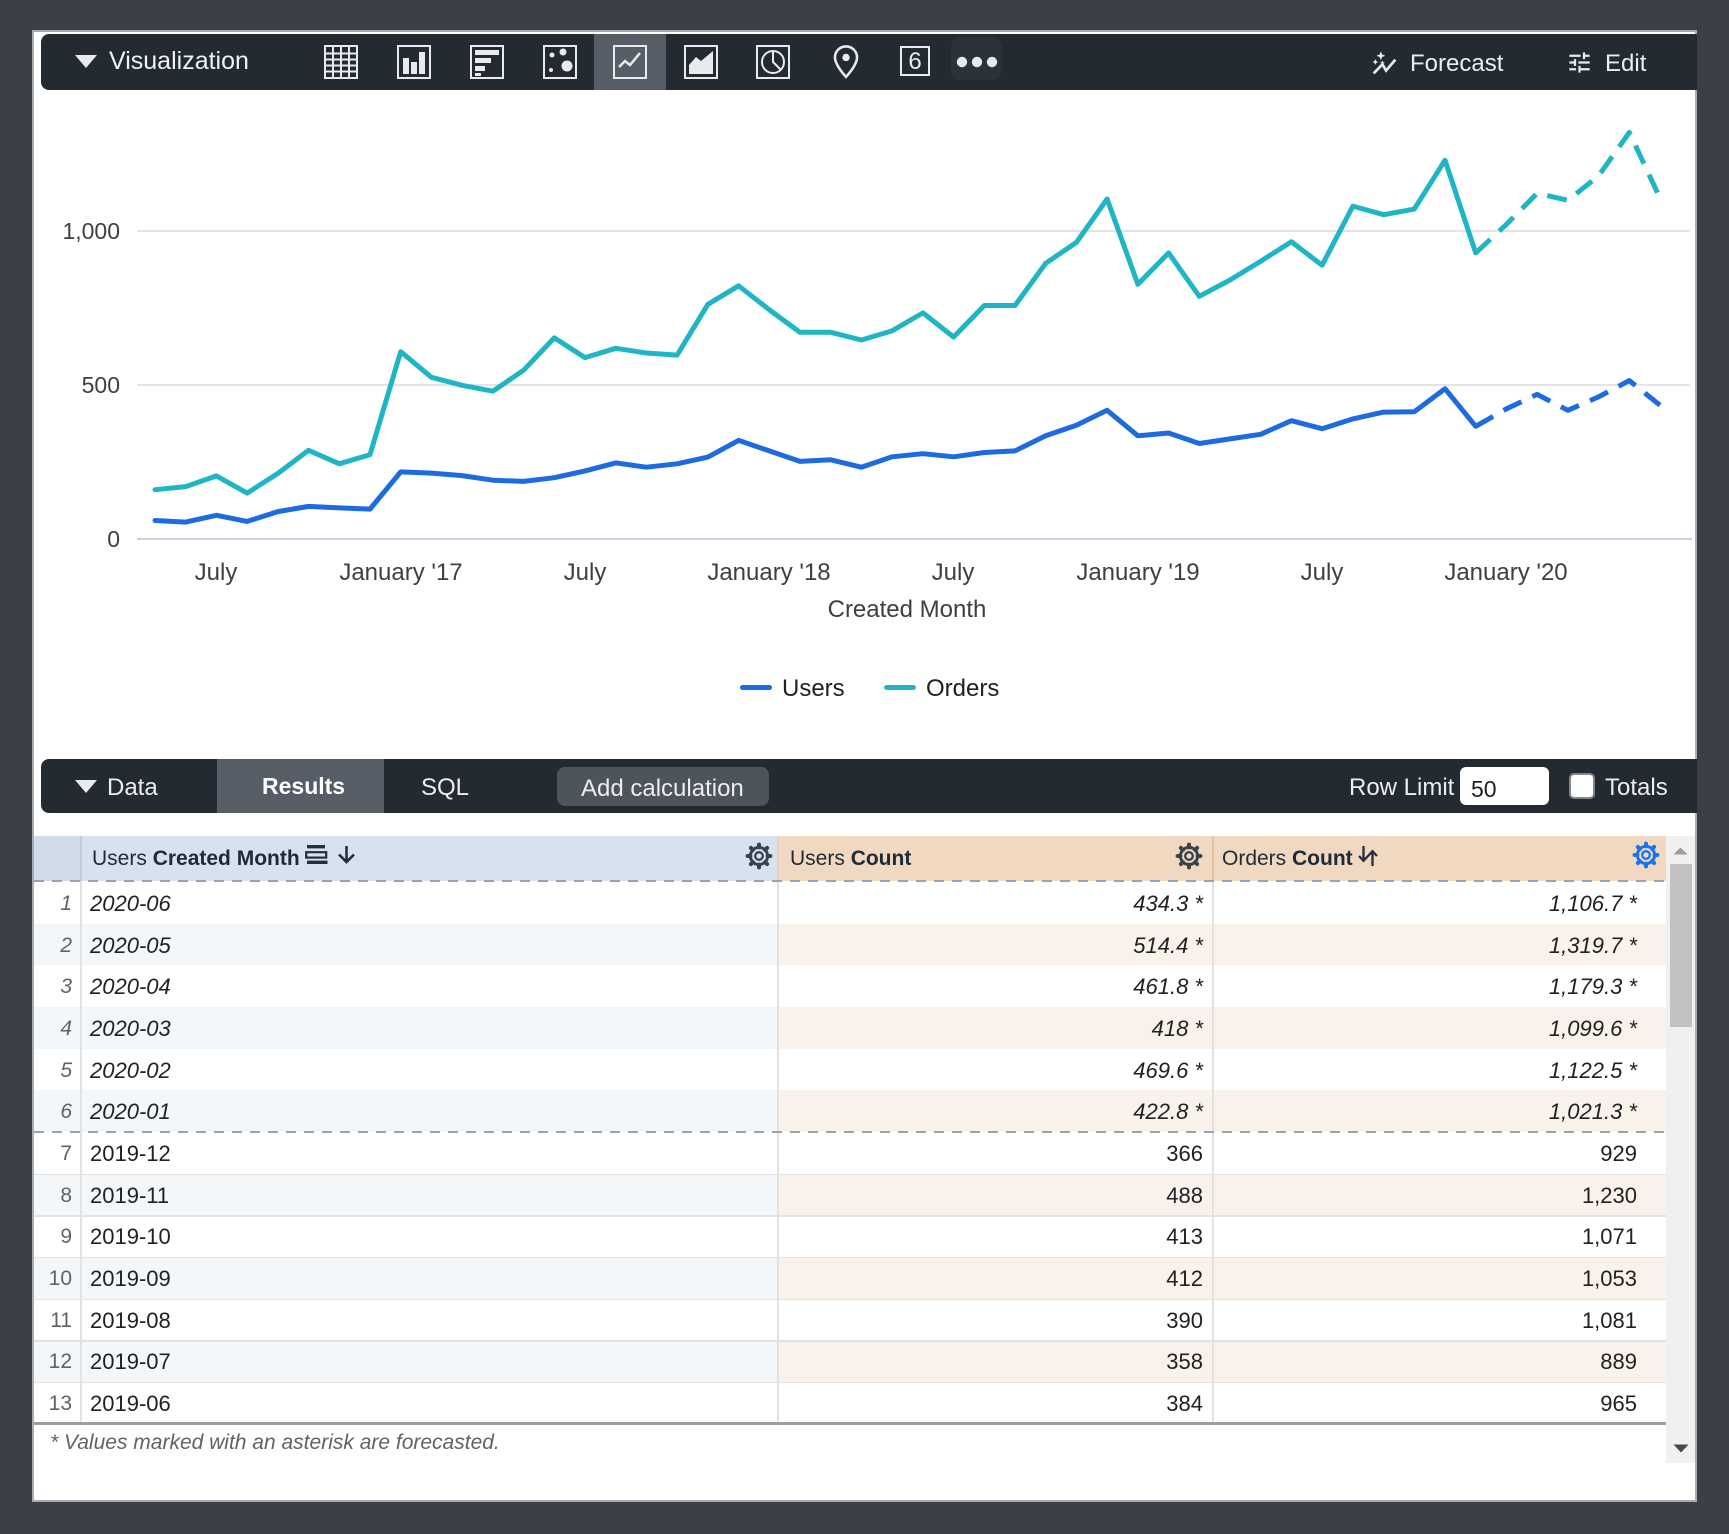 Image resolution: width=1729 pixels, height=1534 pixels. Describe the element at coordinates (113, 539) in the screenshot. I see `svg-text: 0` at that location.